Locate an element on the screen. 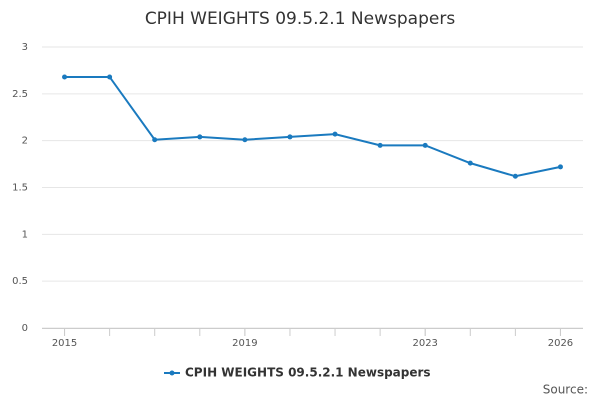 Image resolution: width=600 pixels, height=400 pixels. legend-marker is located at coordinates (172, 373).